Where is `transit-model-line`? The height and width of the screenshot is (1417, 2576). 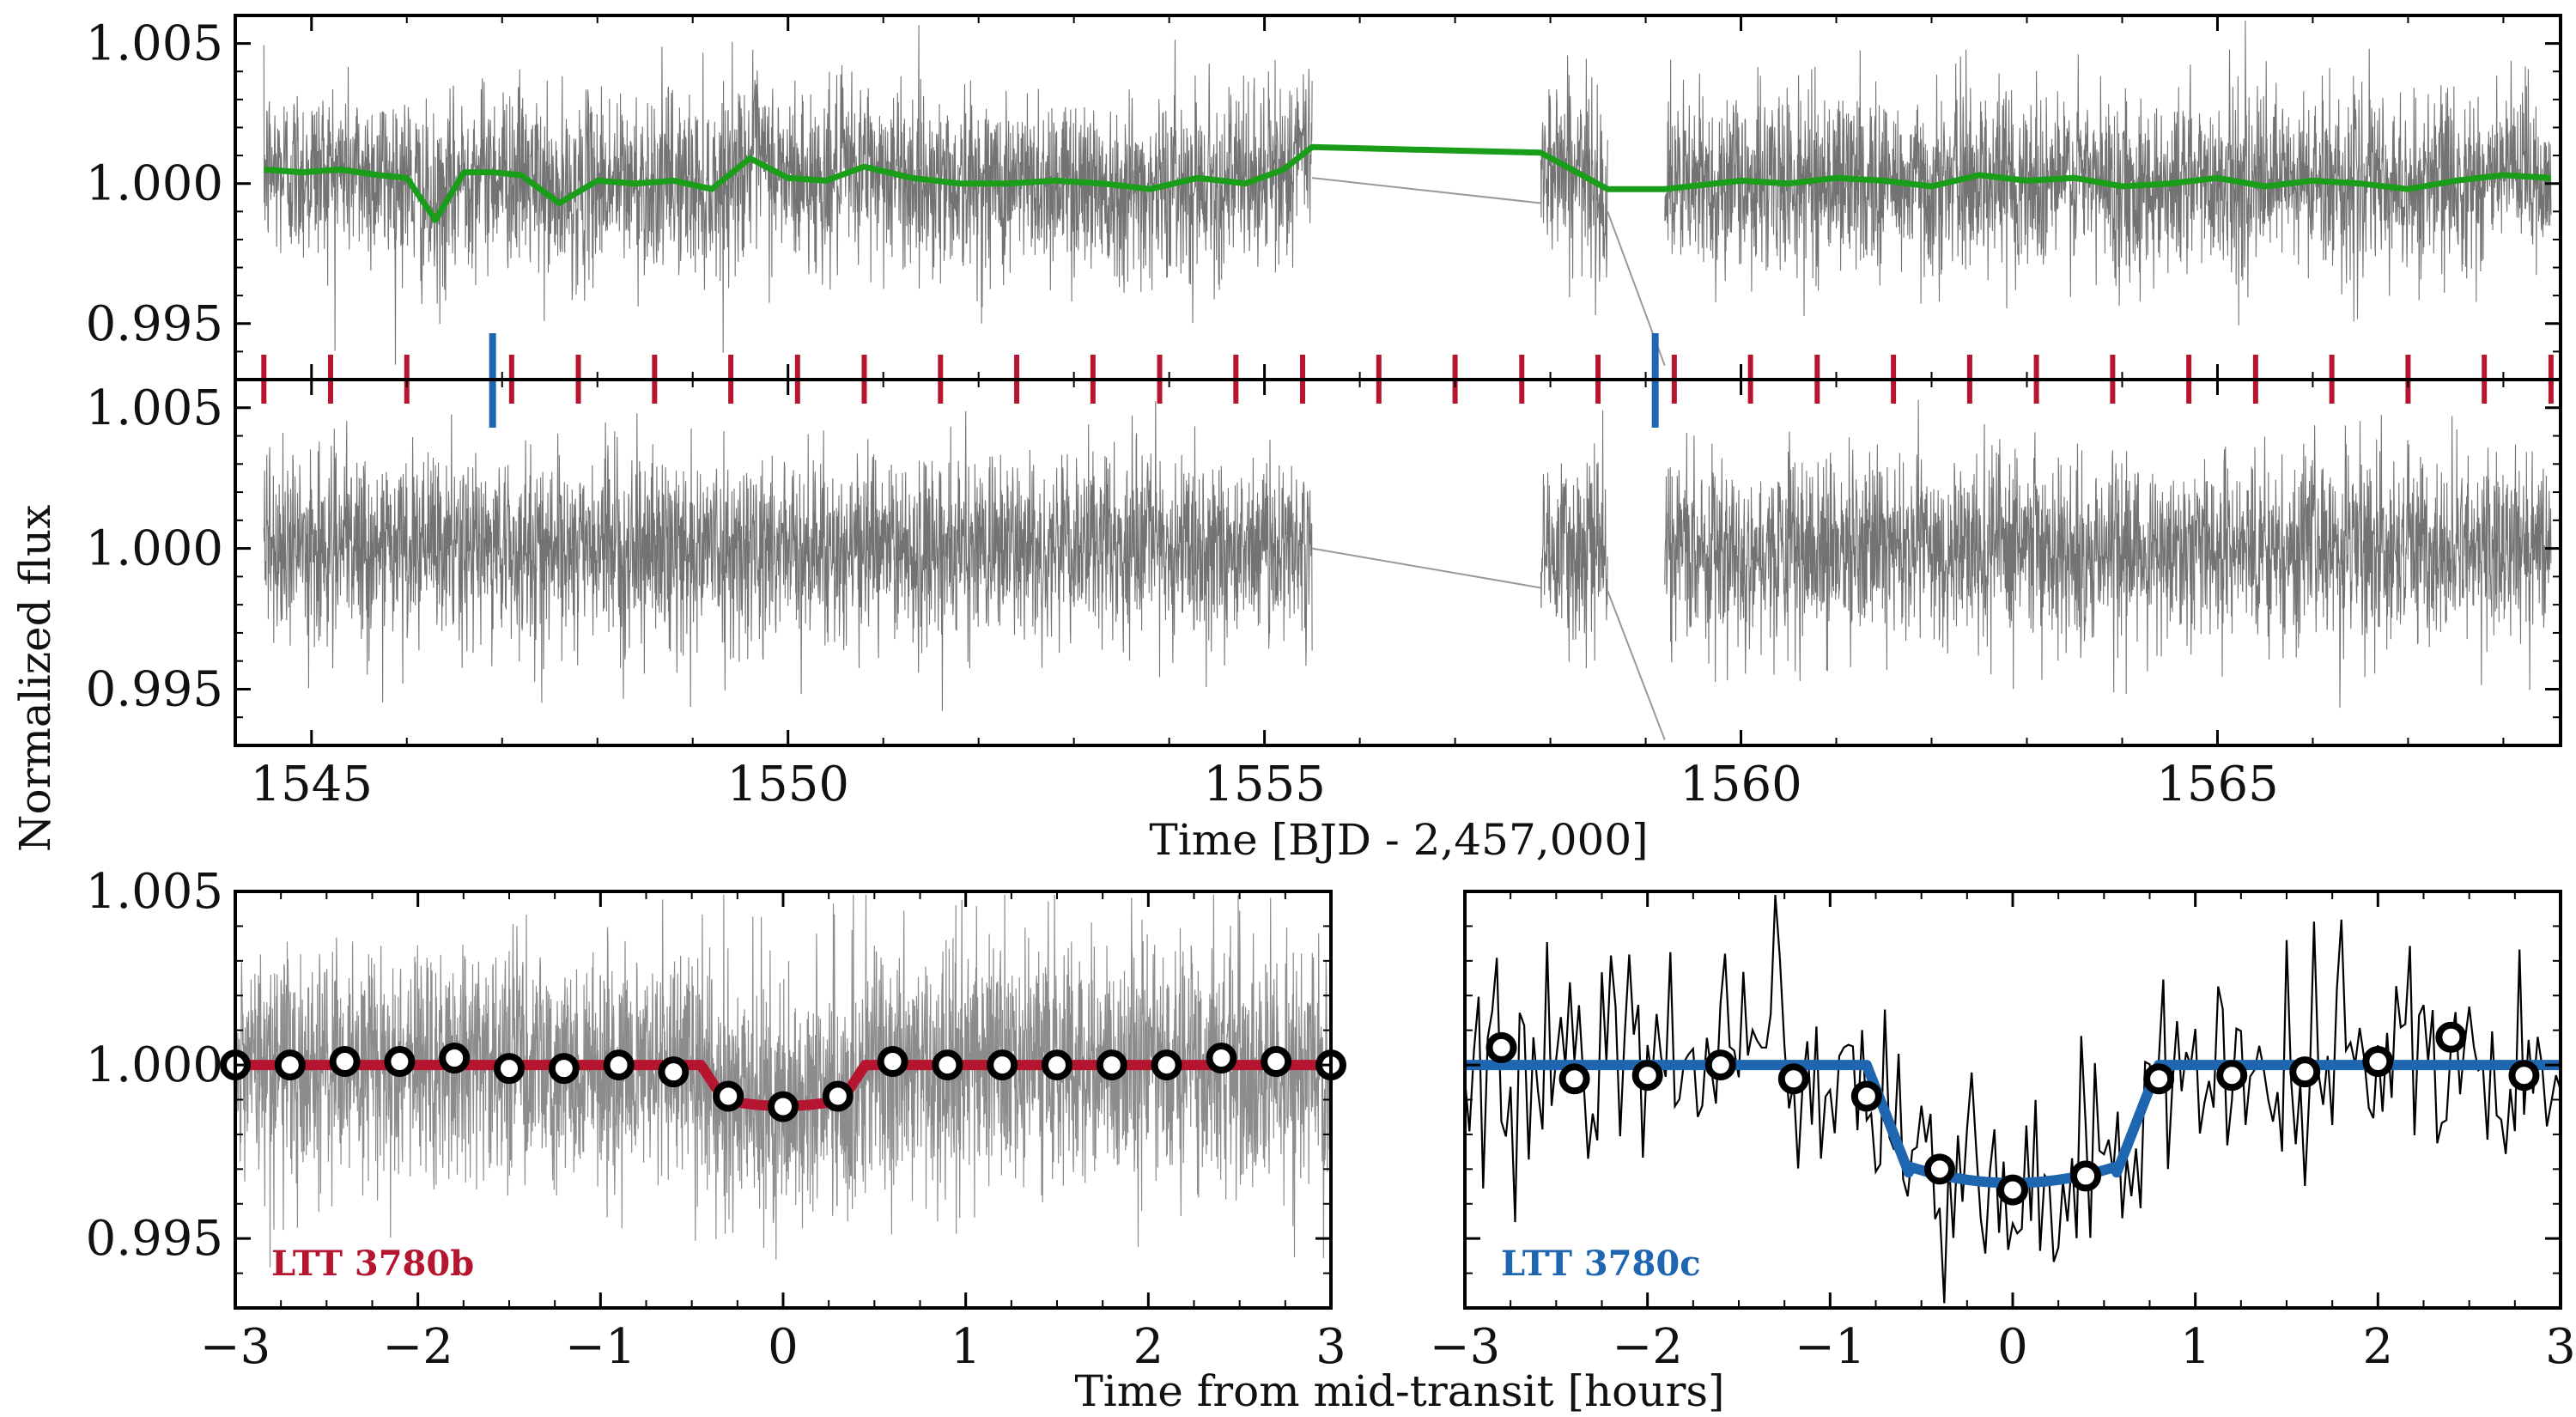 transit-model-line is located at coordinates (2012, 1124).